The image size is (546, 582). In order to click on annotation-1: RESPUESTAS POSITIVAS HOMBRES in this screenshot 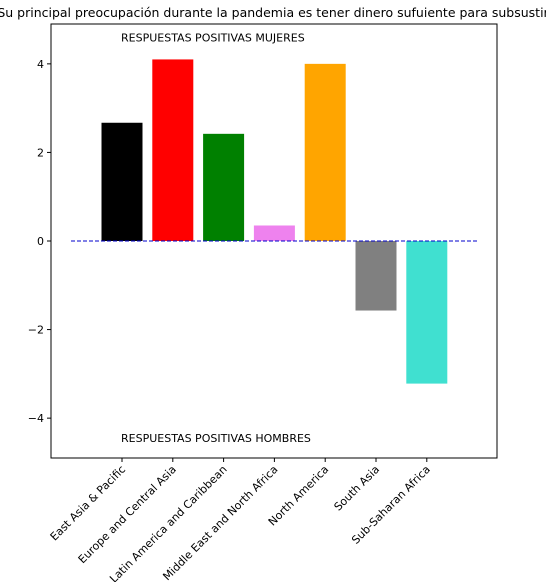, I will do `click(216, 438)`.